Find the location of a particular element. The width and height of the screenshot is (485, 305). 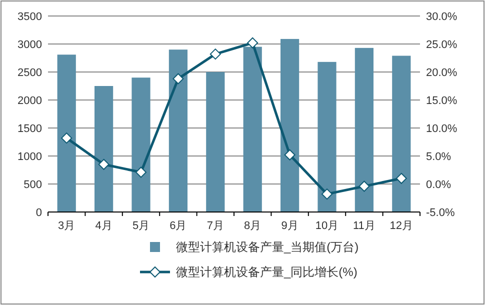

y-tick-label: 500 is located at coordinates (33, 185).